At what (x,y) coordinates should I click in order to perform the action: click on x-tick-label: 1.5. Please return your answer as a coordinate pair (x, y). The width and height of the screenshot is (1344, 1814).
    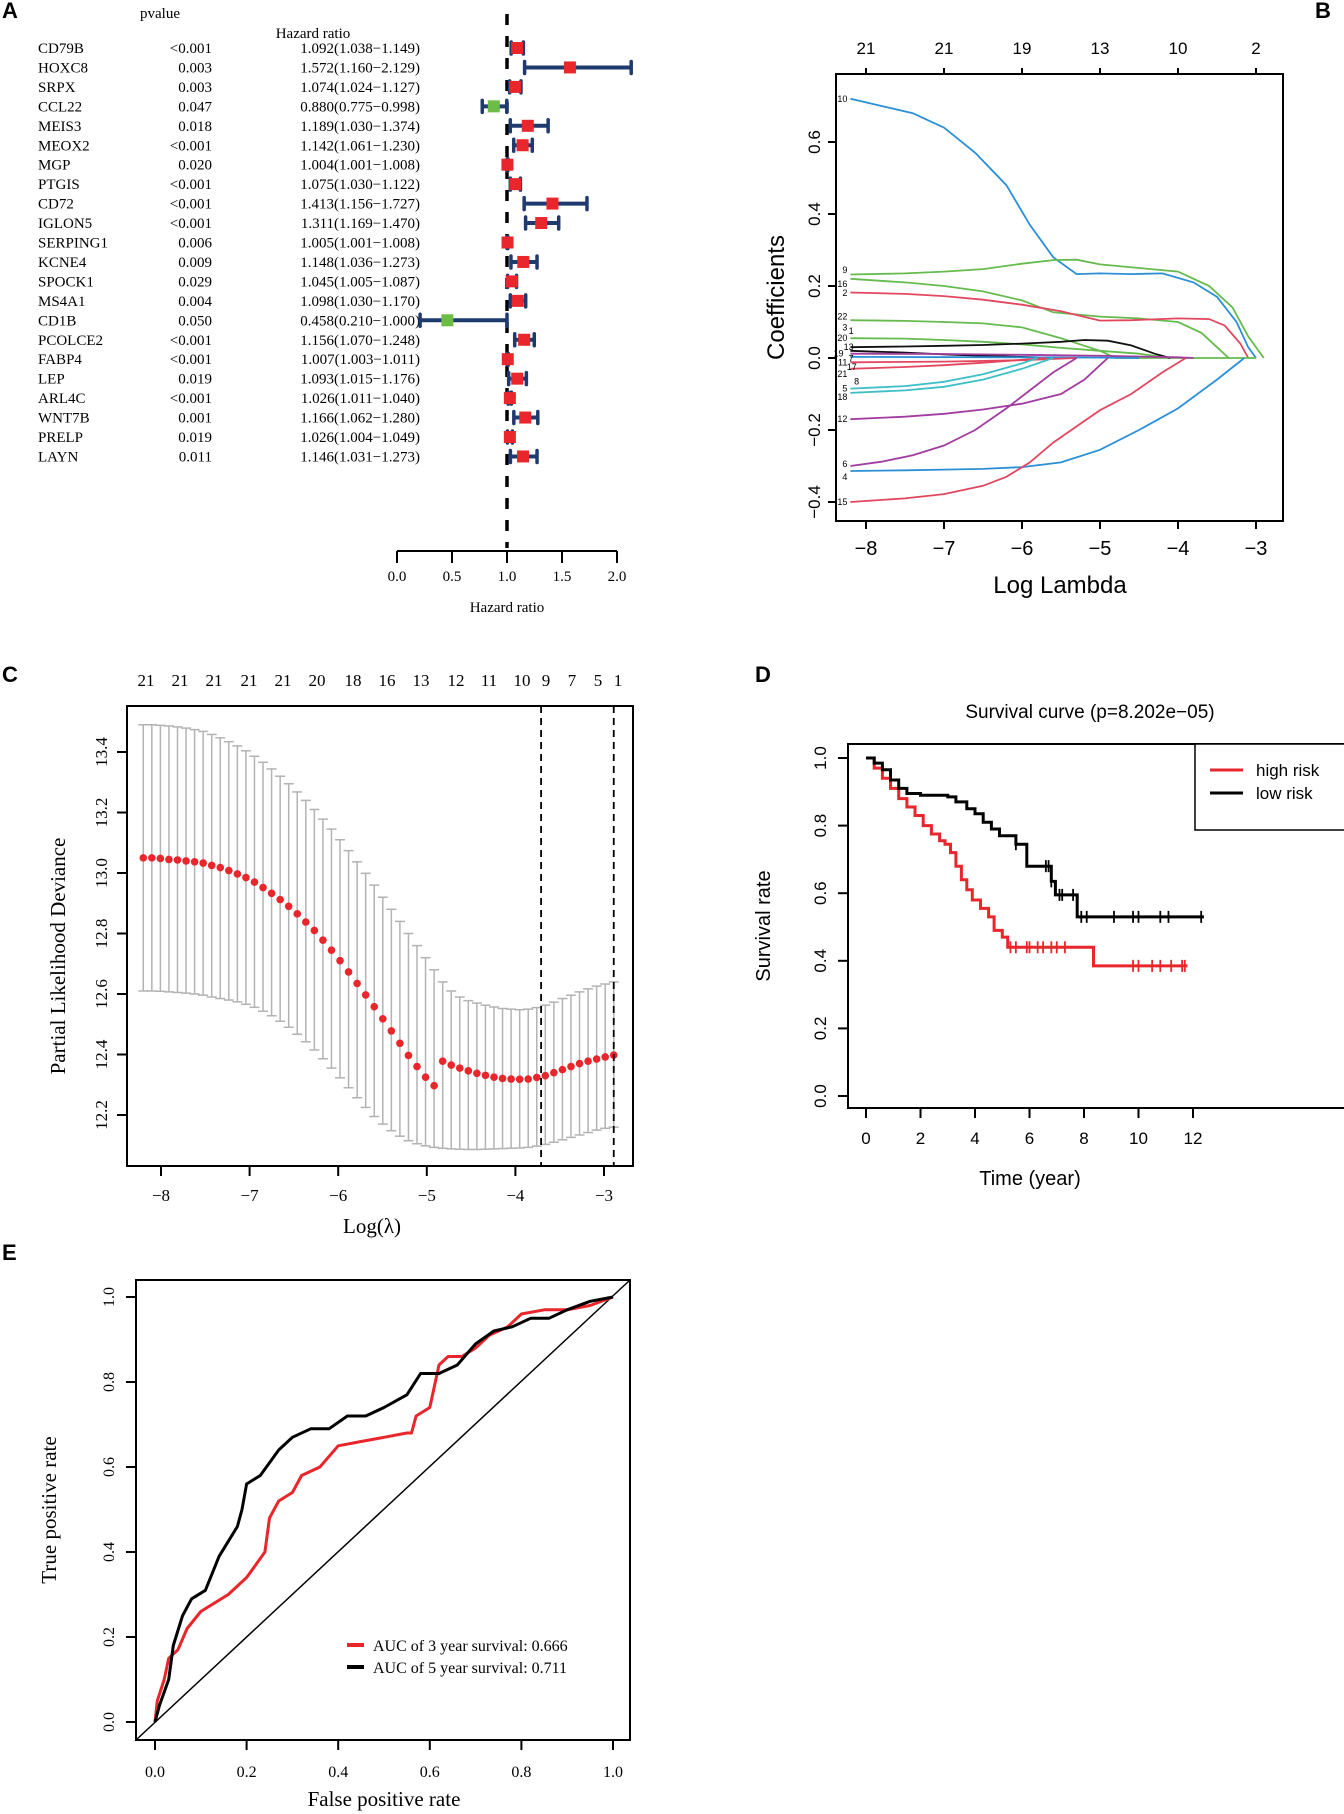
    Looking at the image, I should click on (562, 577).